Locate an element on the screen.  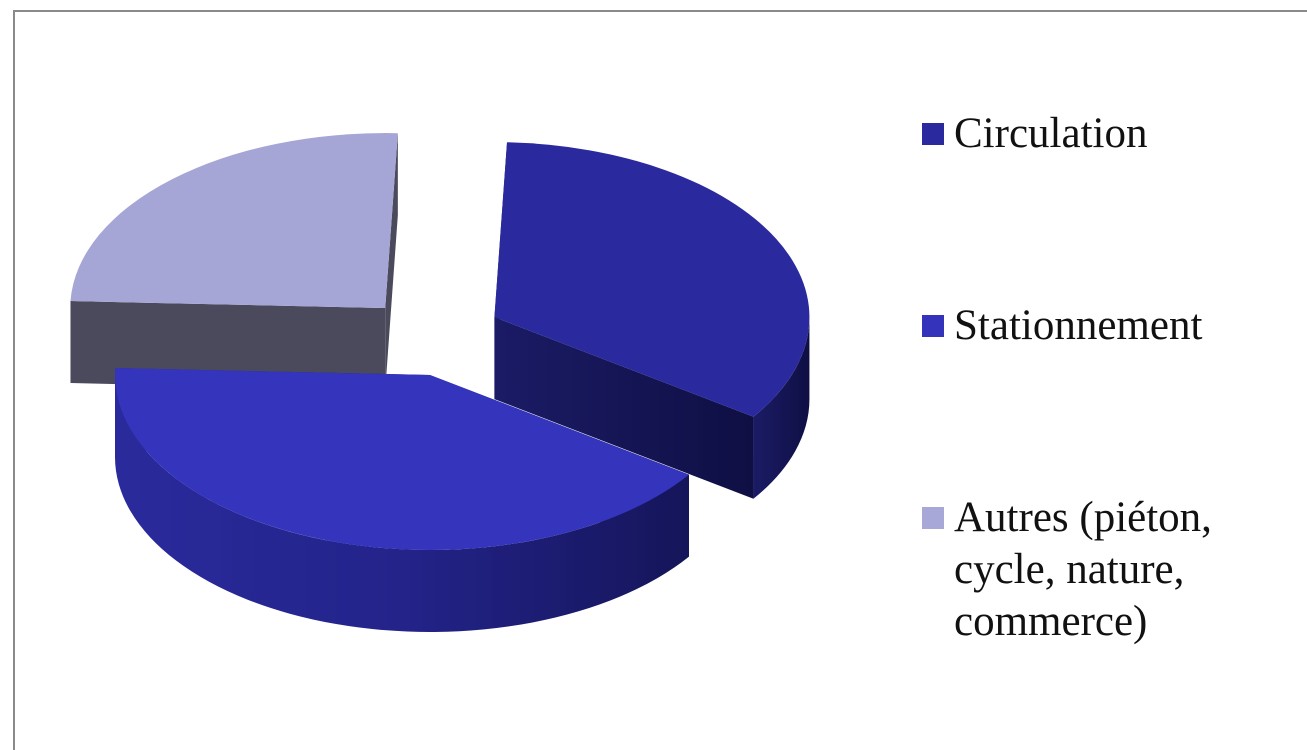
legend-swatch-autres is located at coordinates (933, 518).